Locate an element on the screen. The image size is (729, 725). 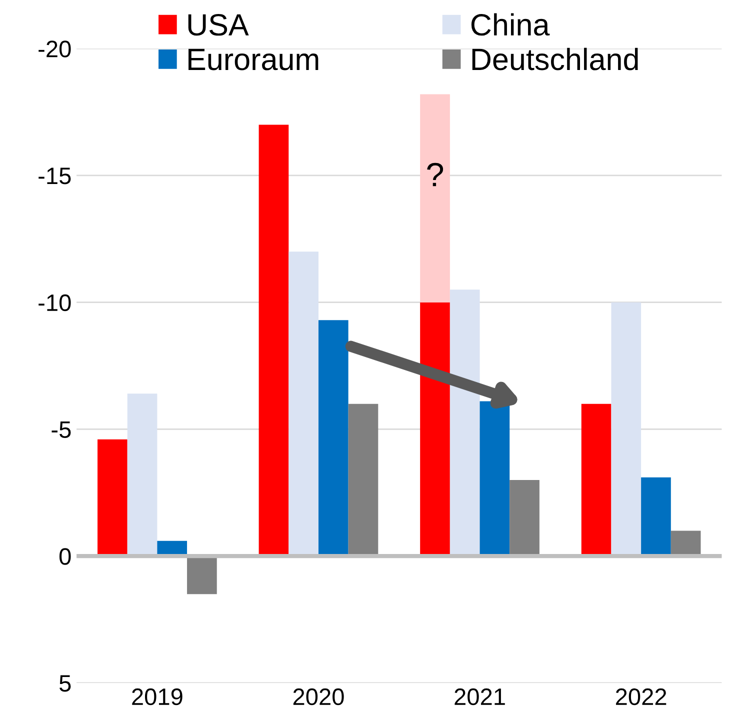
y-tick-label: -15 is located at coordinates (54, 176).